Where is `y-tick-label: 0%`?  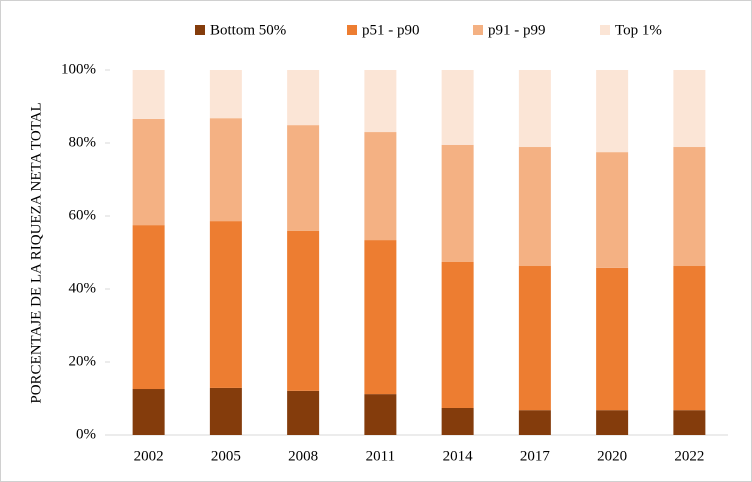
y-tick-label: 0% is located at coordinates (86, 434).